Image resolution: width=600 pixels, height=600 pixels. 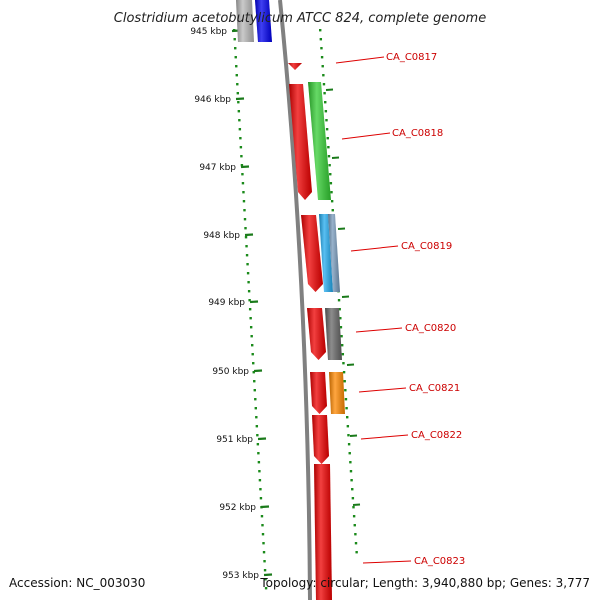 What do you see at coordinates (230, 372) in the screenshot?
I see `tick-label: 950 kbp` at bounding box center [230, 372].